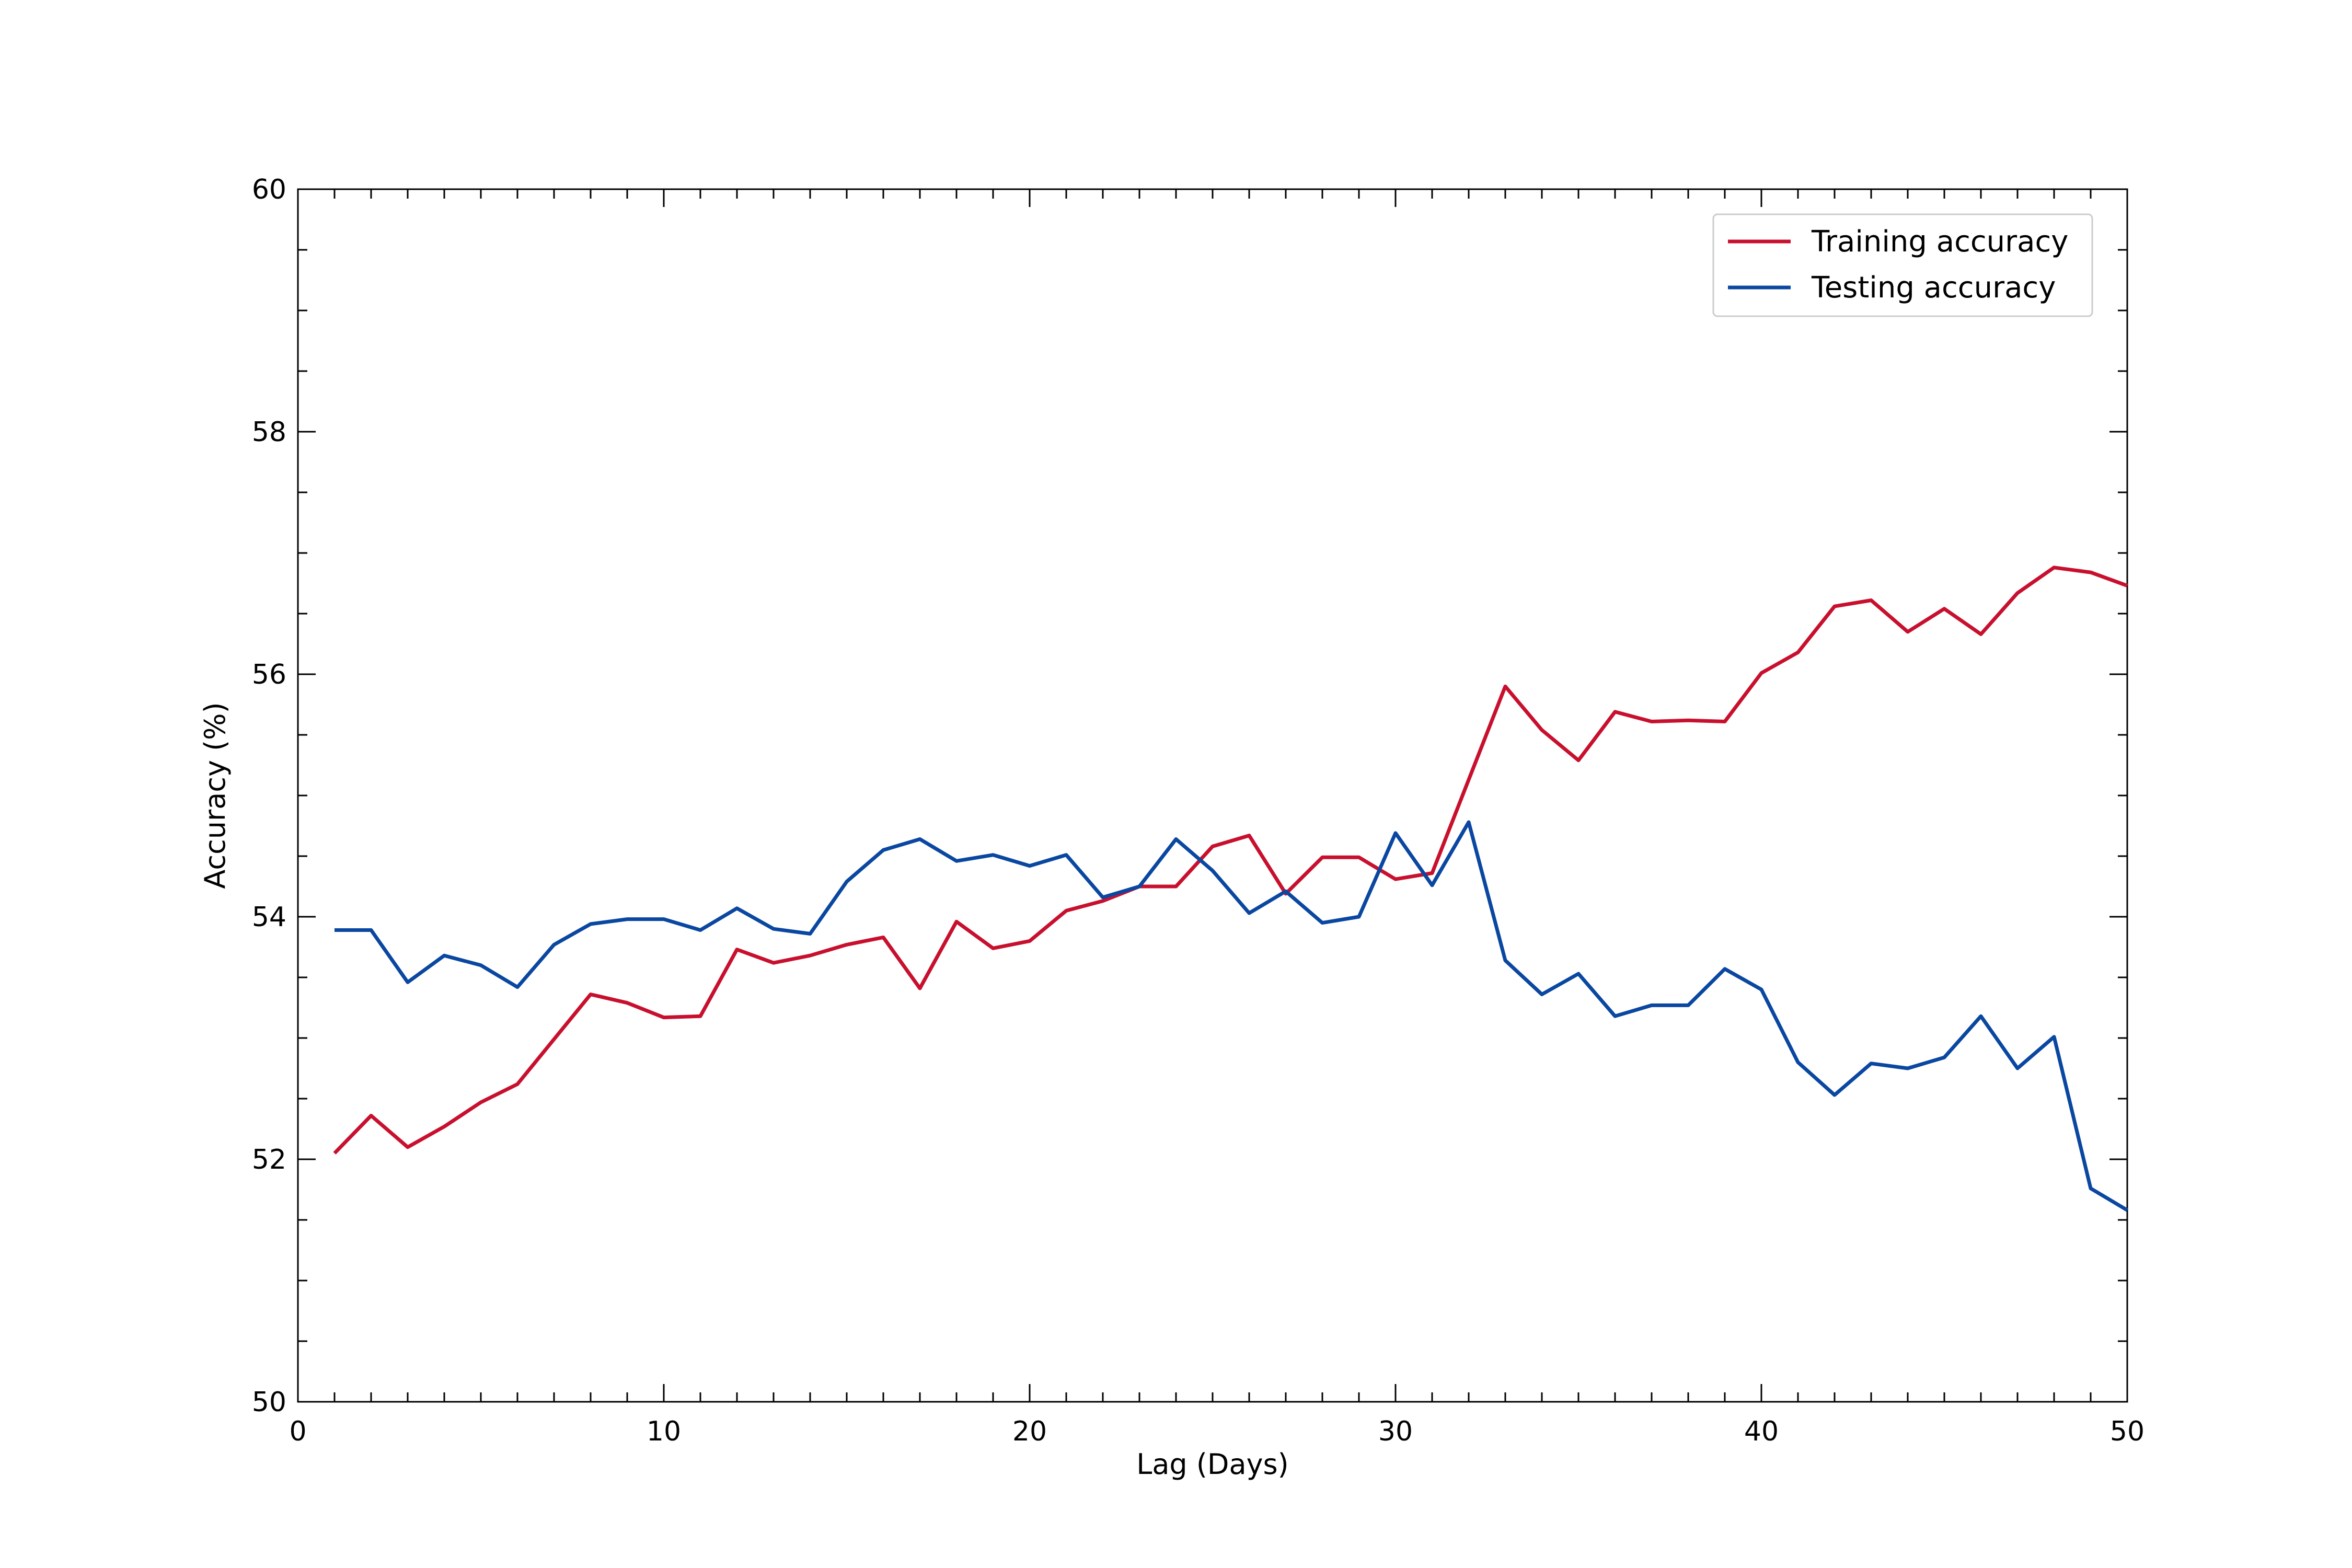 The image size is (2352, 1568). What do you see at coordinates (664, 1431) in the screenshot?
I see `x-tick-label: 10` at bounding box center [664, 1431].